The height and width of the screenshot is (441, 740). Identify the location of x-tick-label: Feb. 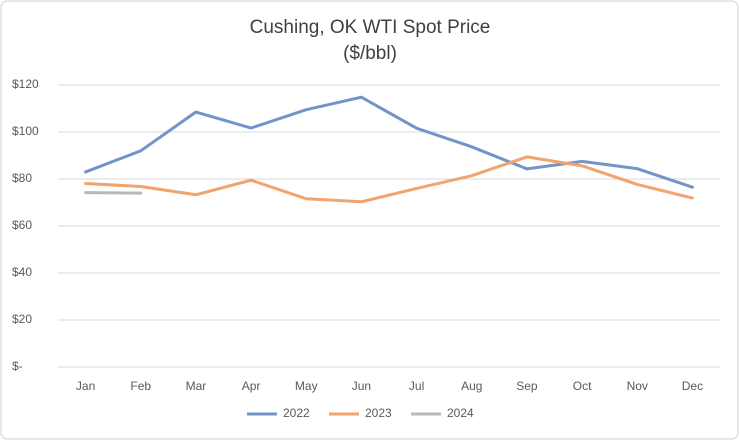
(140, 386).